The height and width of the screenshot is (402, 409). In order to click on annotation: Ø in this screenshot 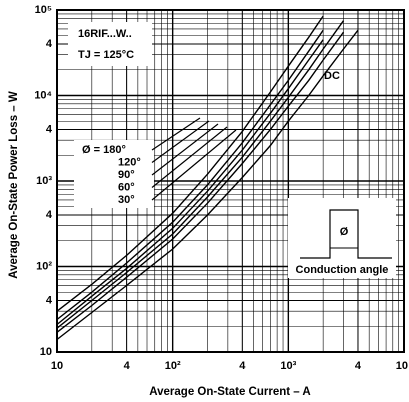, I will do `click(344, 232)`.